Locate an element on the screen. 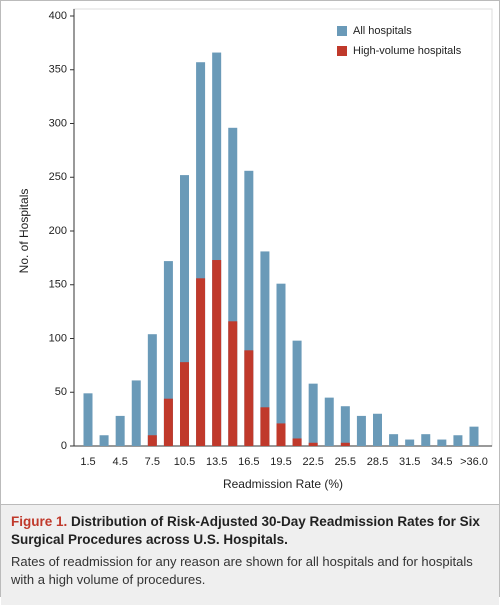 Image resolution: width=500 pixels, height=605 pixels. y-tick-label: 0 is located at coordinates (64, 446).